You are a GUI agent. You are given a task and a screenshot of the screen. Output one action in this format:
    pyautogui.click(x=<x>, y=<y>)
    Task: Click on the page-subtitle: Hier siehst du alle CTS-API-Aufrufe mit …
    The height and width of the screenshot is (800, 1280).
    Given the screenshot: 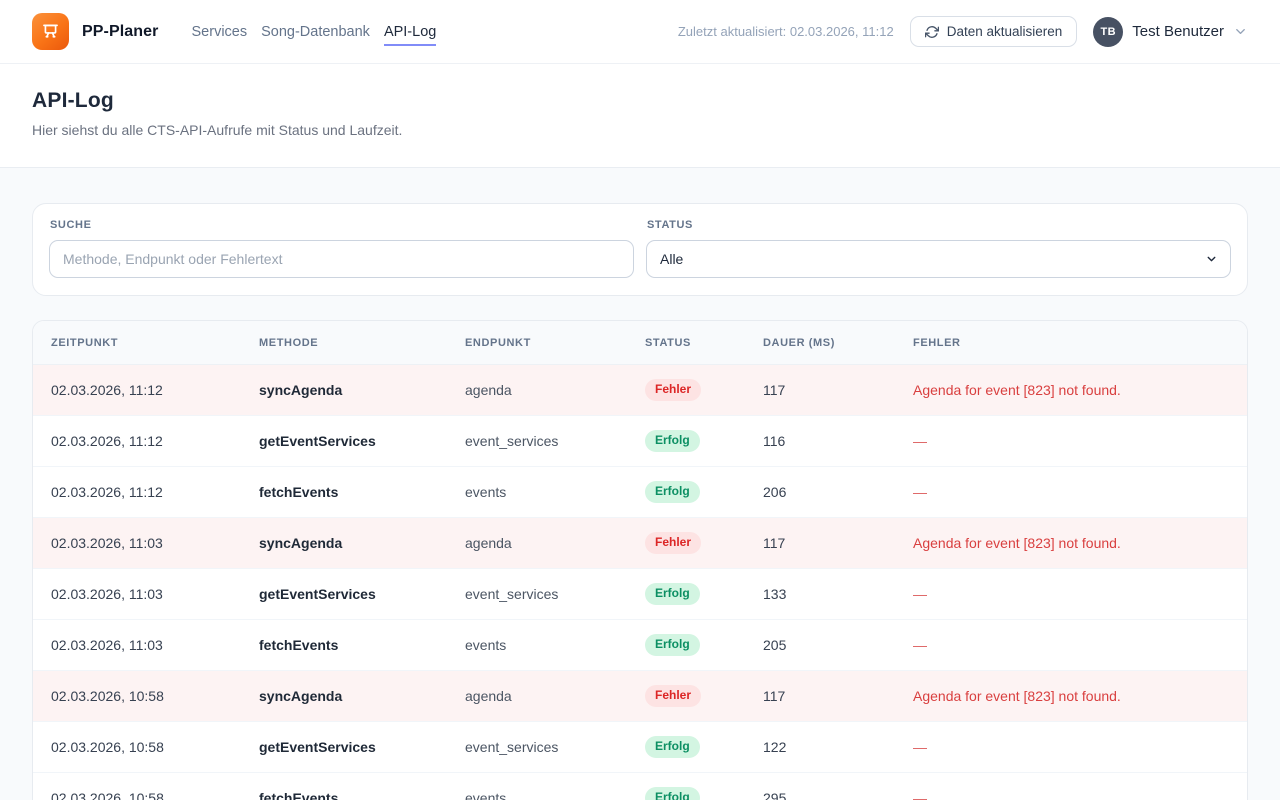 What is the action you would take?
    pyautogui.click(x=217, y=130)
    